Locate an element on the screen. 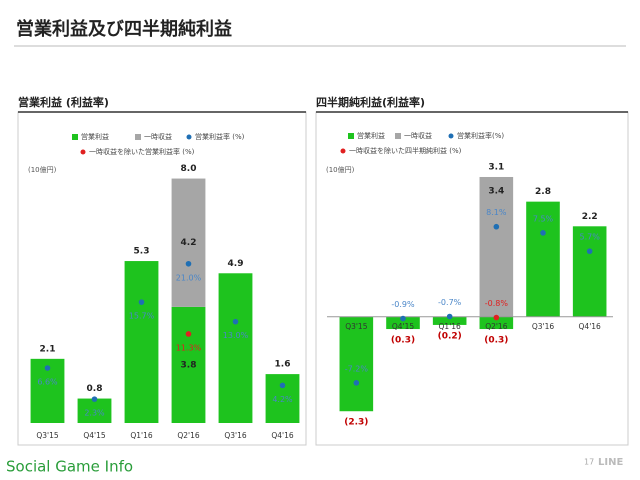 The width and height of the screenshot is (640, 480). logo: LINE is located at coordinates (610, 462).